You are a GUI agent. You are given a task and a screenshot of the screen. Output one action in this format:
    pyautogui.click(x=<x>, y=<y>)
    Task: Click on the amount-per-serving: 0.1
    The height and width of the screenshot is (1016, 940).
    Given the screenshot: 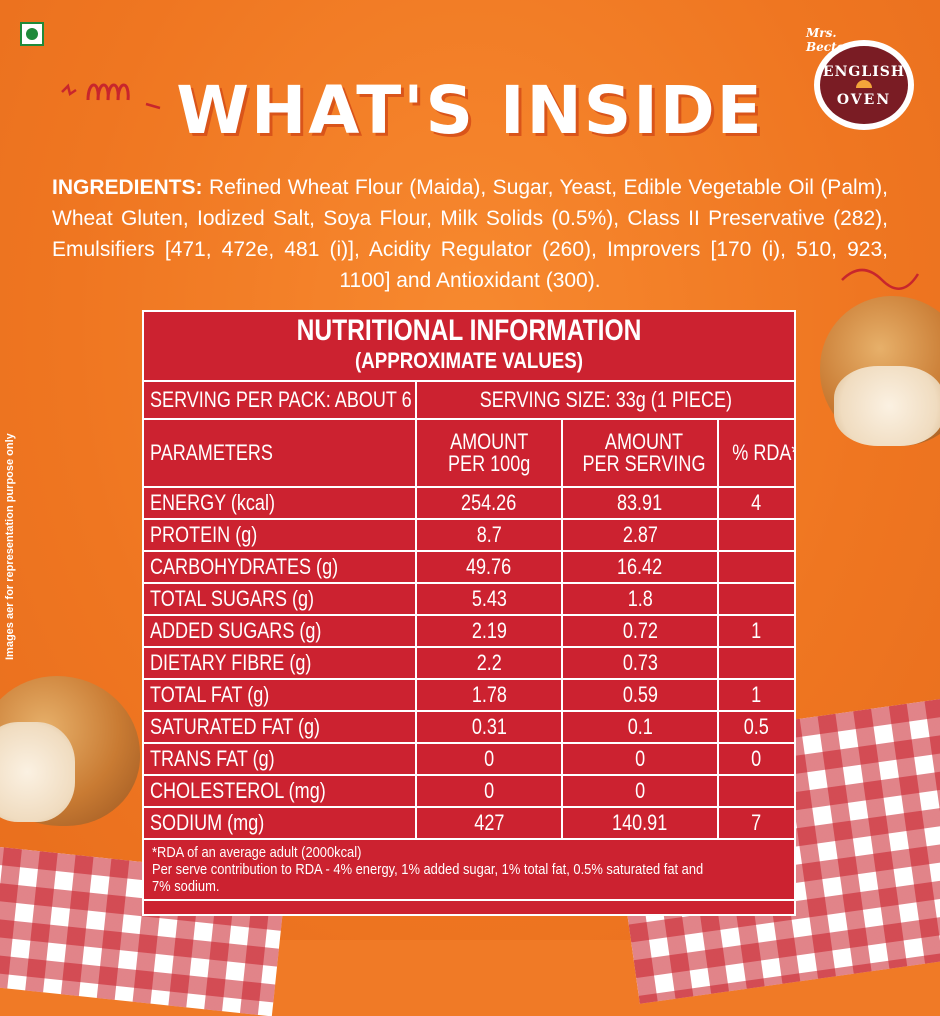 What is the action you would take?
    pyautogui.click(x=640, y=727)
    